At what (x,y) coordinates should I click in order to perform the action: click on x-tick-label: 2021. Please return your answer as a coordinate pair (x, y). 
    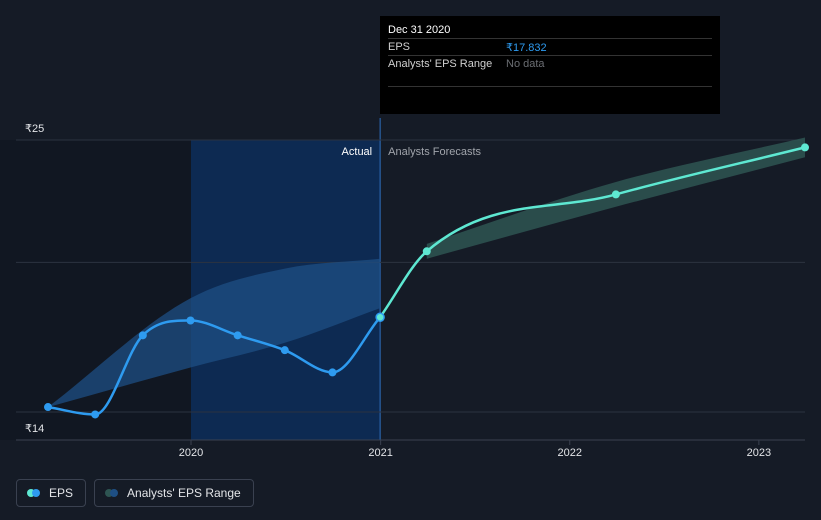
    Looking at the image, I should click on (380, 453).